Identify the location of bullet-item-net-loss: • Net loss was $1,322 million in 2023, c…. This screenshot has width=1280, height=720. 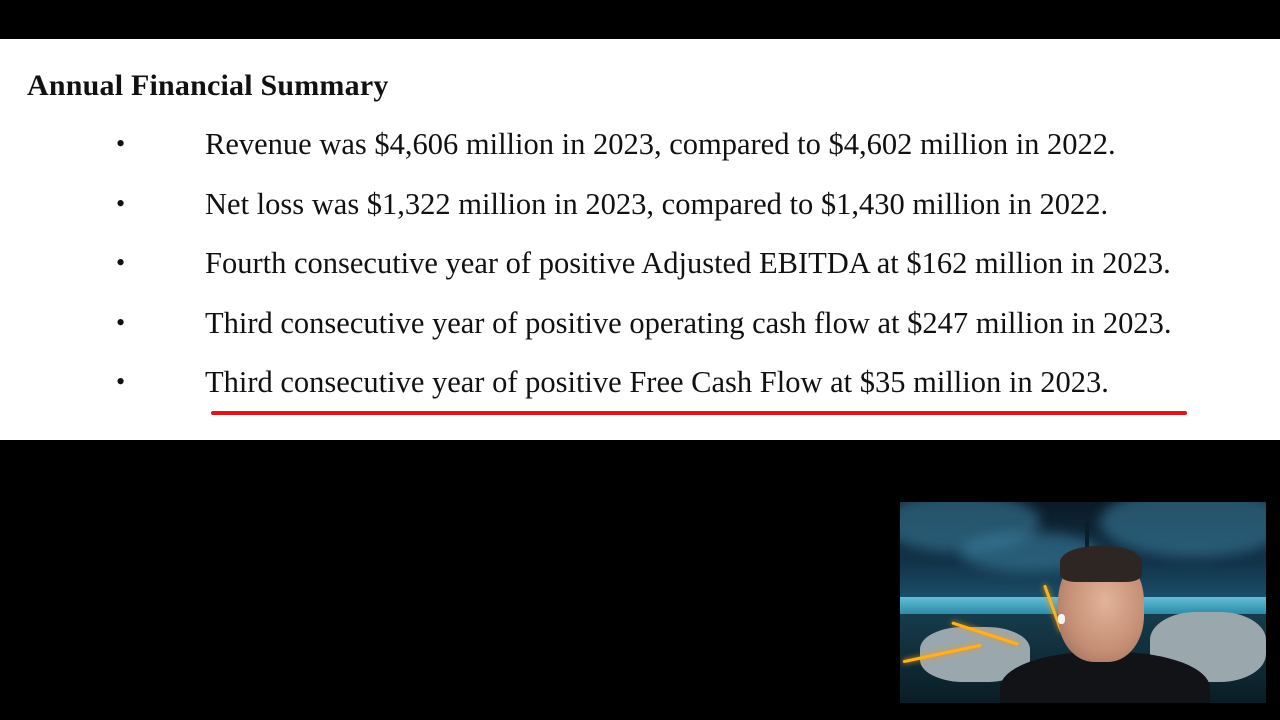
(640, 217).